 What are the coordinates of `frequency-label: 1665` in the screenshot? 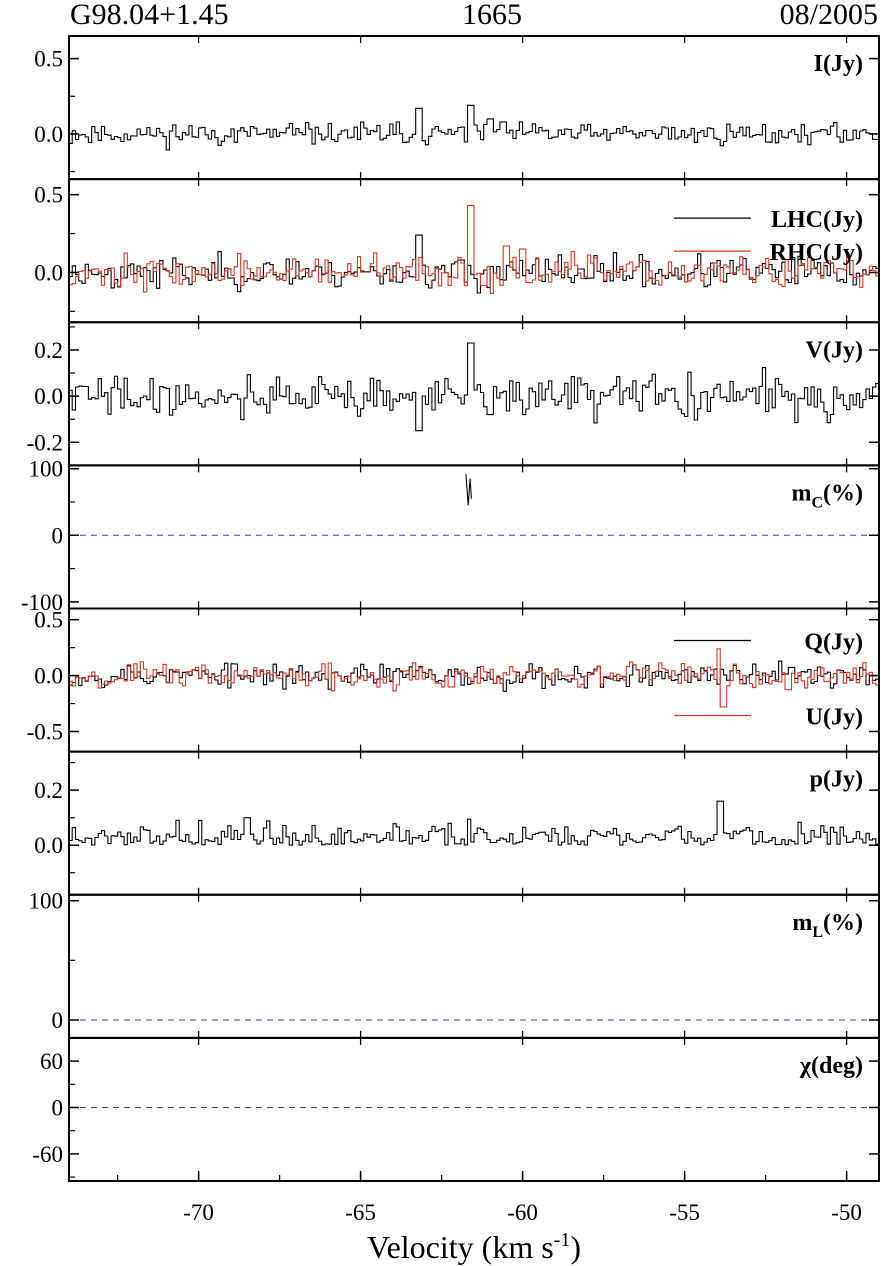 It's located at (492, 15).